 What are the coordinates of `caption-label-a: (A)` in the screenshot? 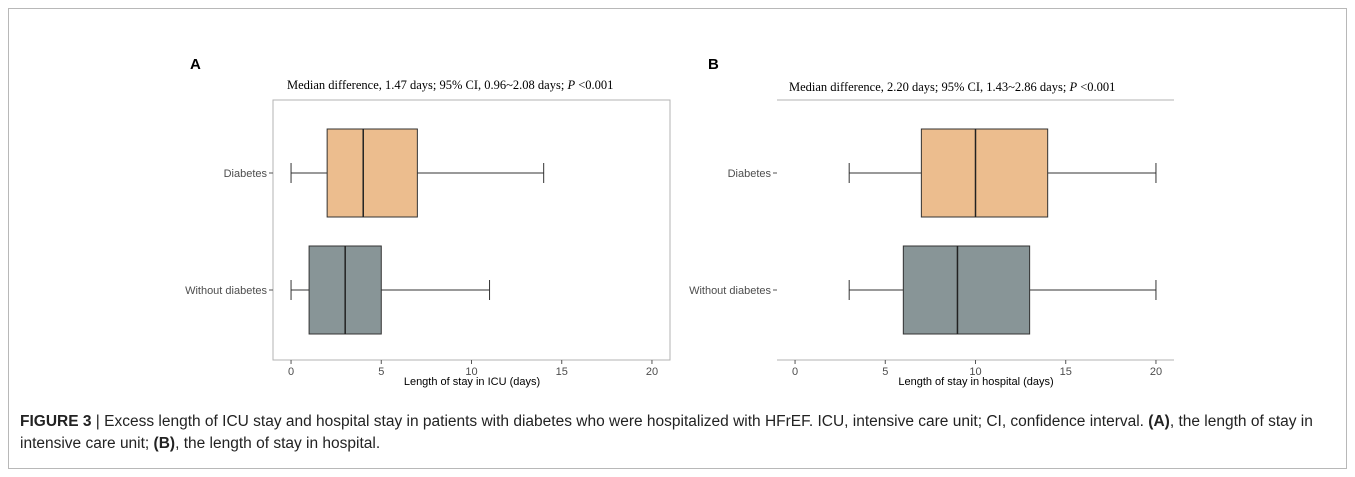 It's located at (1159, 421).